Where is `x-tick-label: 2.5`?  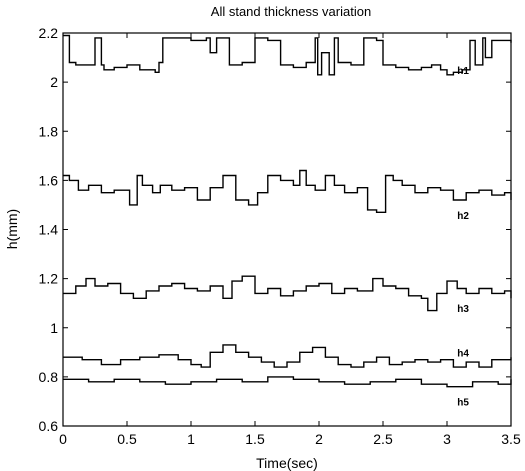
x-tick-label: 2.5 is located at coordinates (383, 439).